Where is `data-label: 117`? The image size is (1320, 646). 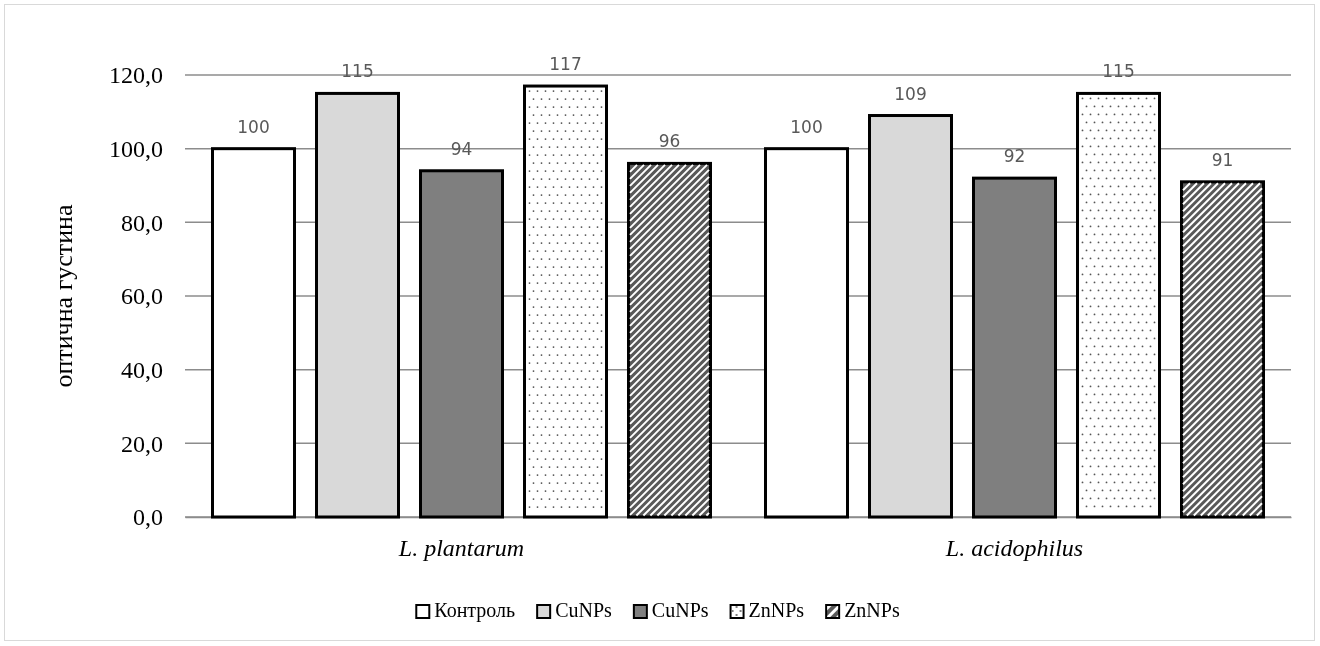 data-label: 117 is located at coordinates (565, 64).